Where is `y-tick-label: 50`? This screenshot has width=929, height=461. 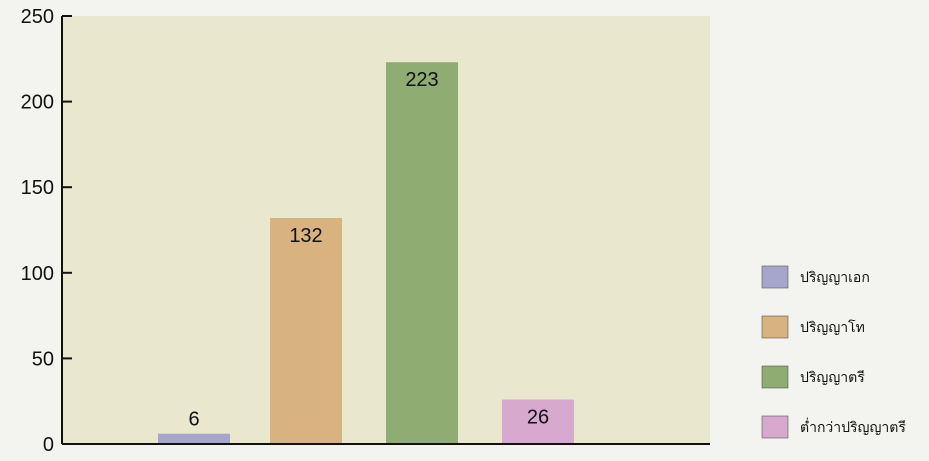
y-tick-label: 50 is located at coordinates (43, 359).